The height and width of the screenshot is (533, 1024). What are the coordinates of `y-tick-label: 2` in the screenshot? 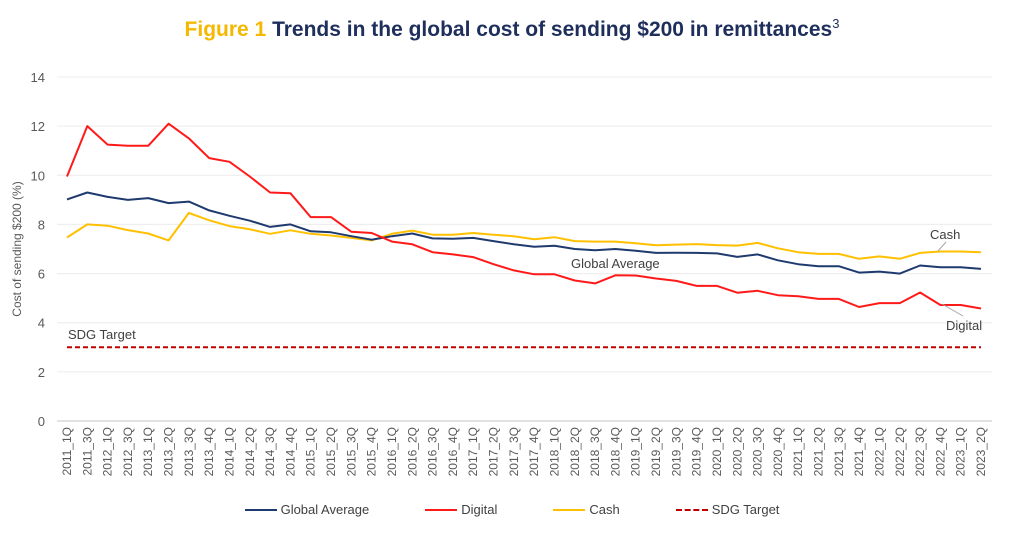 It's located at (41, 372).